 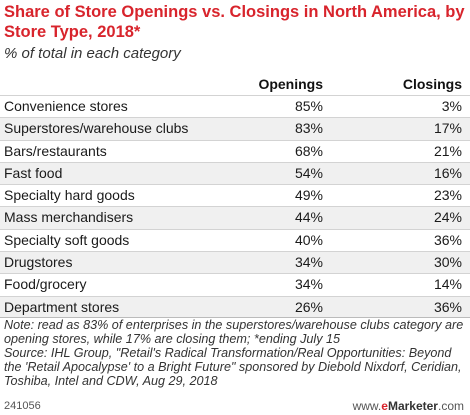 I want to click on row-label: Superstores/warehouse clubs, so click(x=96, y=128).